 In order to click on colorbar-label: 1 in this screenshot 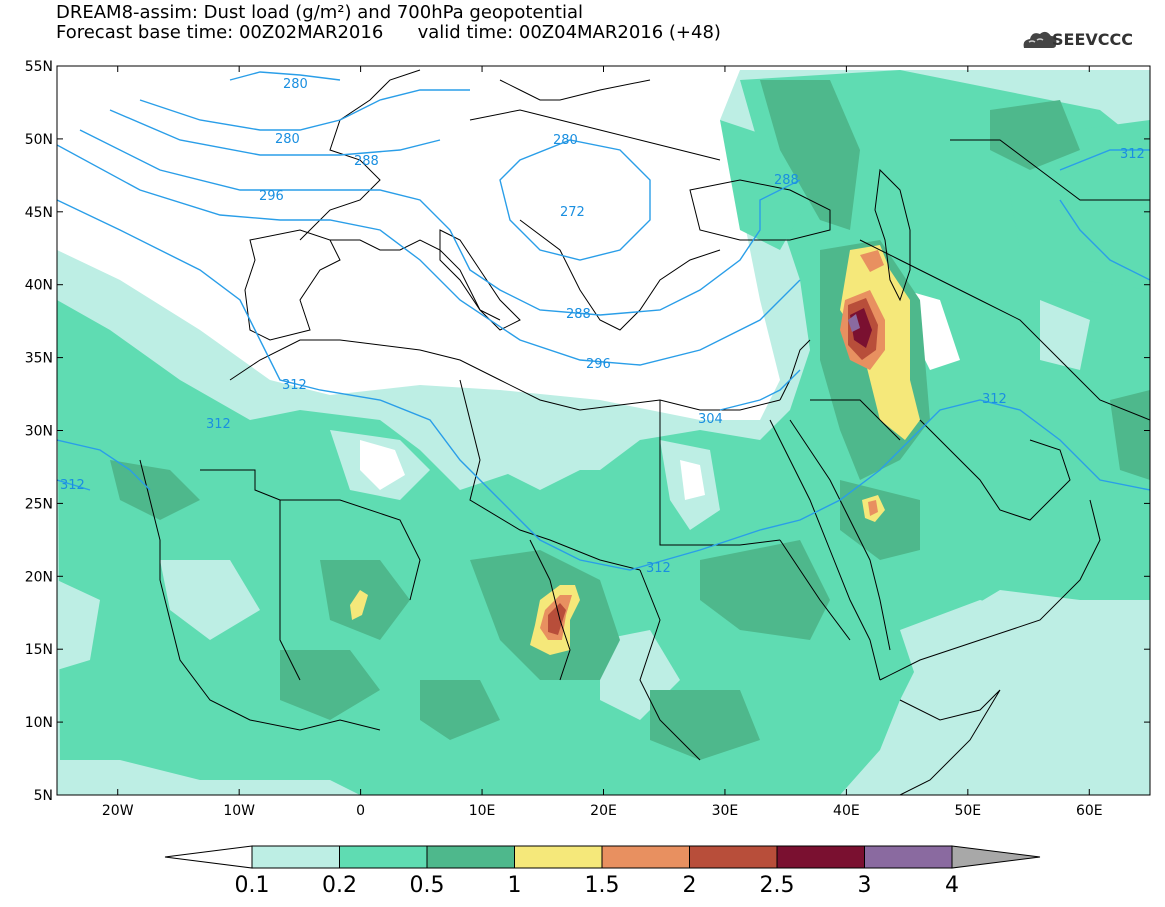, I will do `click(515, 885)`.